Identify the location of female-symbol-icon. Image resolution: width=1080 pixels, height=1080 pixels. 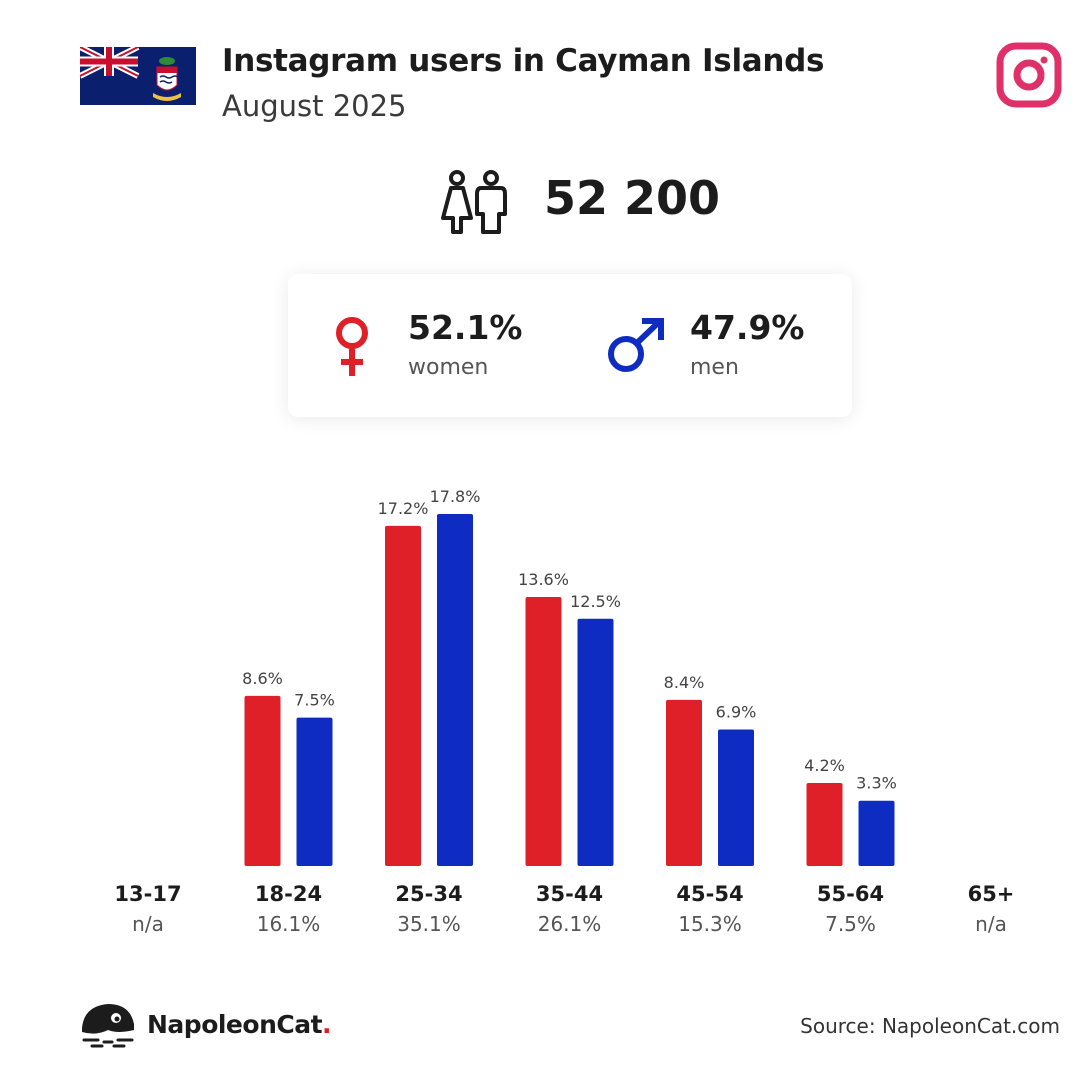
(352, 347).